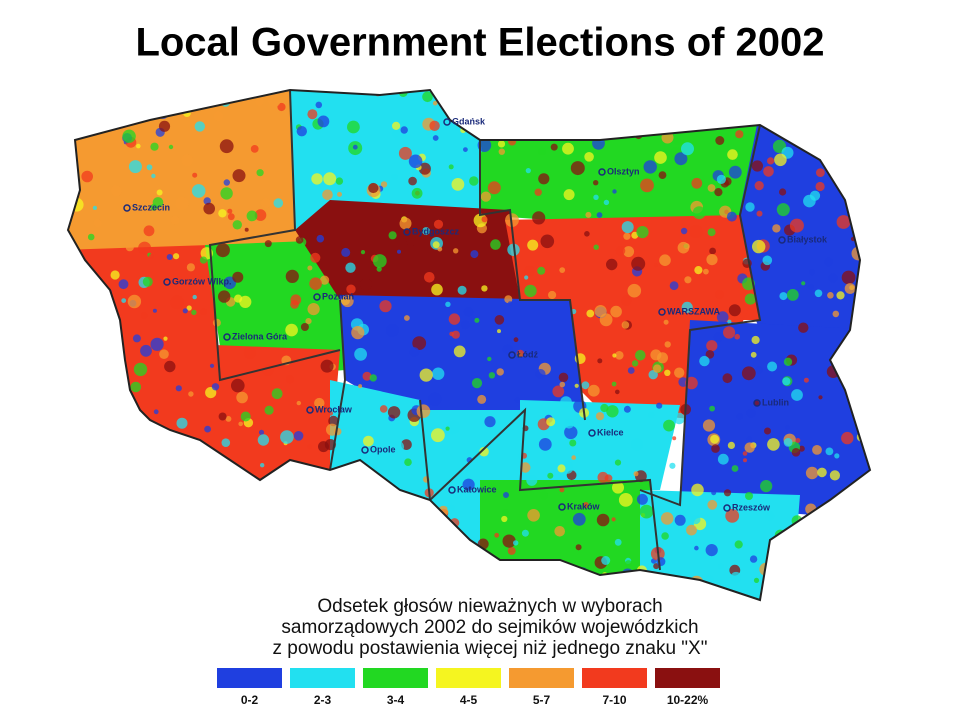  Describe the element at coordinates (250, 700) in the screenshot. I see `legend-label: 0-2` at that location.